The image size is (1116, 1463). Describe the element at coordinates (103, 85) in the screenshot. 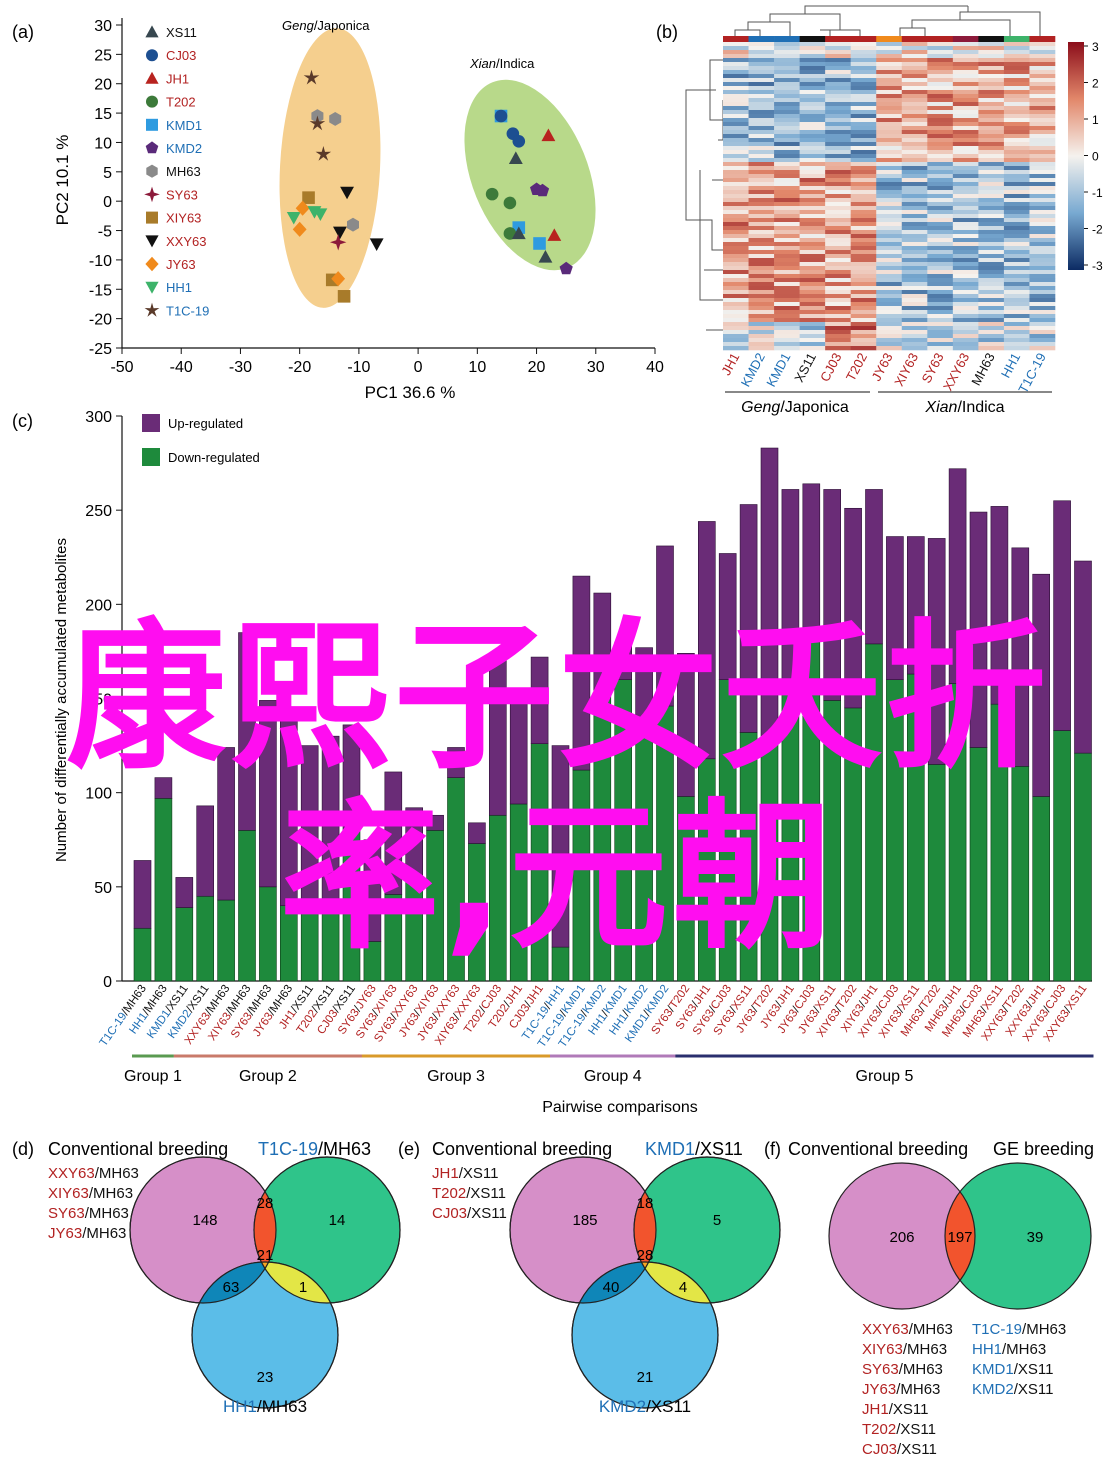

I see `pca-y-tick-label: 20` at that location.